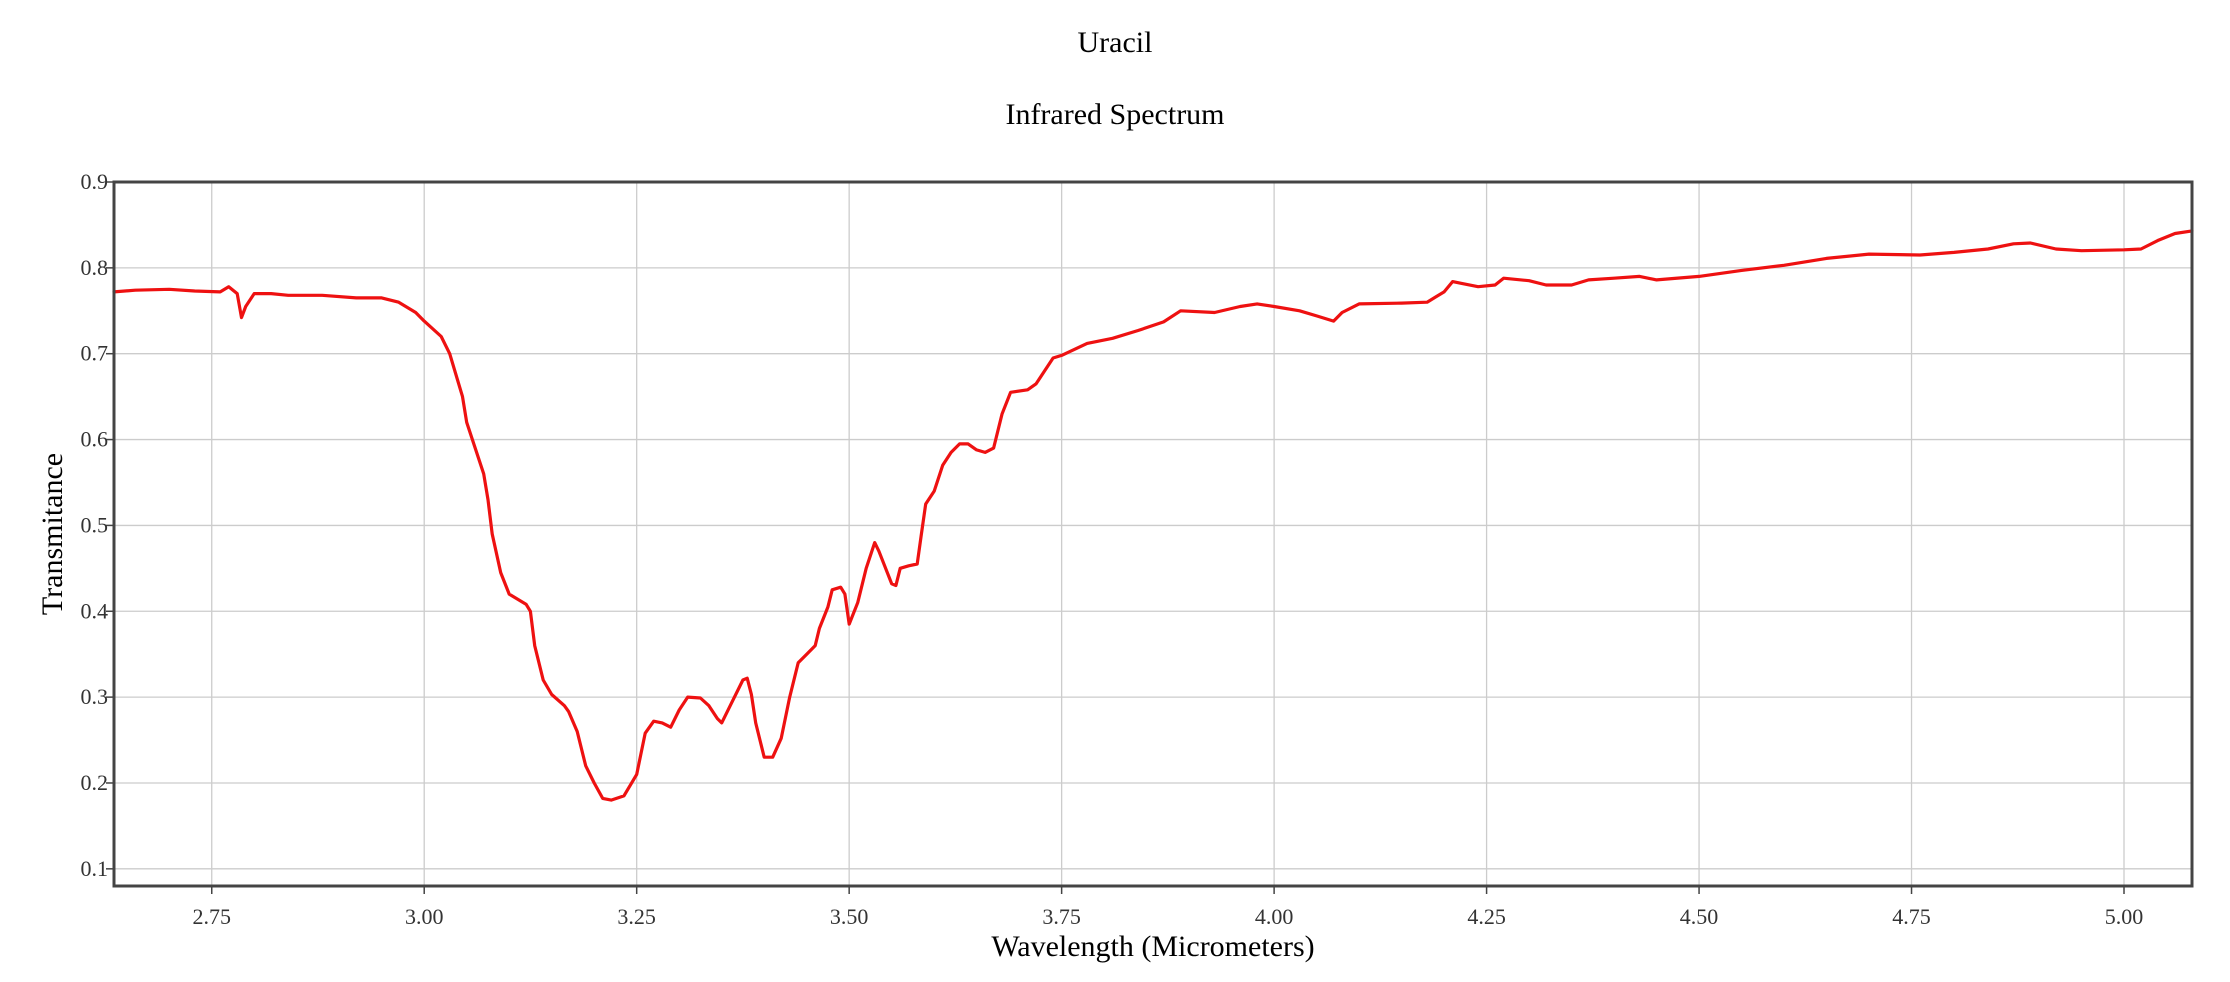  I want to click on x-axis-label: Wavelength (Micrometers), so click(1152, 946).